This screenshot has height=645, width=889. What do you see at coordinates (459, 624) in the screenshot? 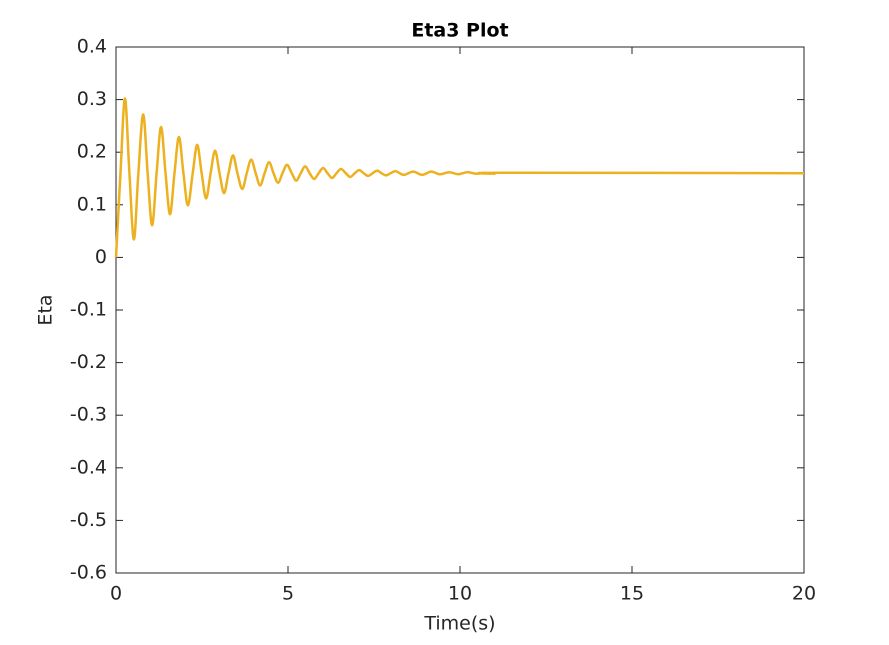
I see `x-axis-label: Time(s)` at bounding box center [459, 624].